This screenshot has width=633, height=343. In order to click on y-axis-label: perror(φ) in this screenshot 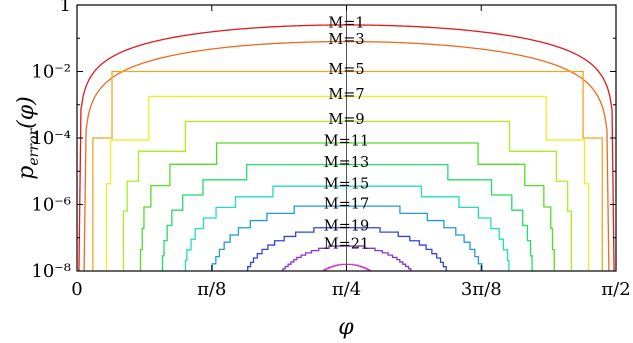, I will do `click(28, 137)`.